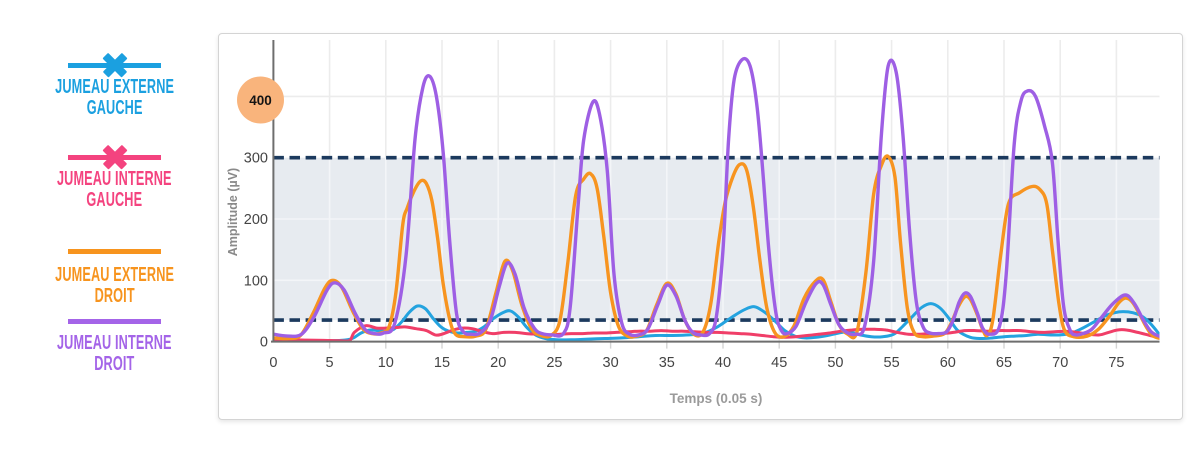  Describe the element at coordinates (554, 363) in the screenshot. I see `svg-text: 25` at that location.